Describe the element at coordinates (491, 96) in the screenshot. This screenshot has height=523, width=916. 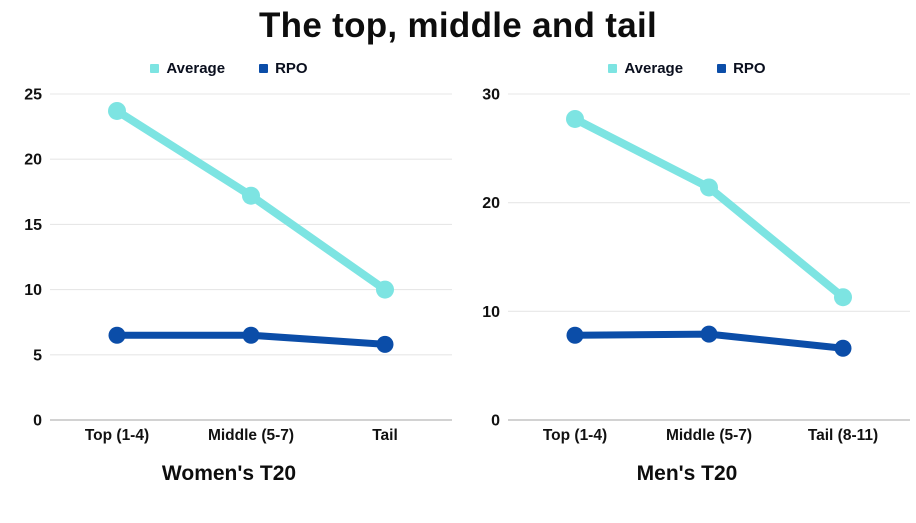
I see `y-tick-label: 30` at that location.